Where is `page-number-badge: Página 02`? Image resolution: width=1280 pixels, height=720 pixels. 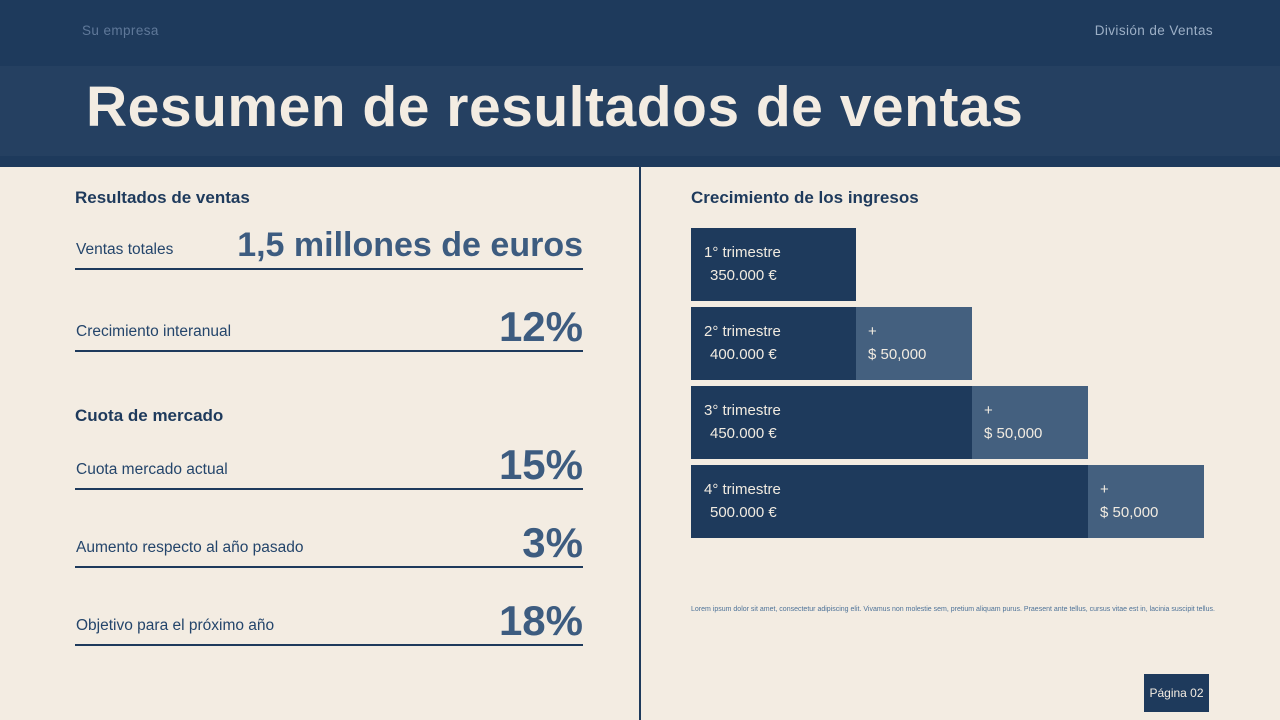 page-number-badge: Página 02 is located at coordinates (1176, 693).